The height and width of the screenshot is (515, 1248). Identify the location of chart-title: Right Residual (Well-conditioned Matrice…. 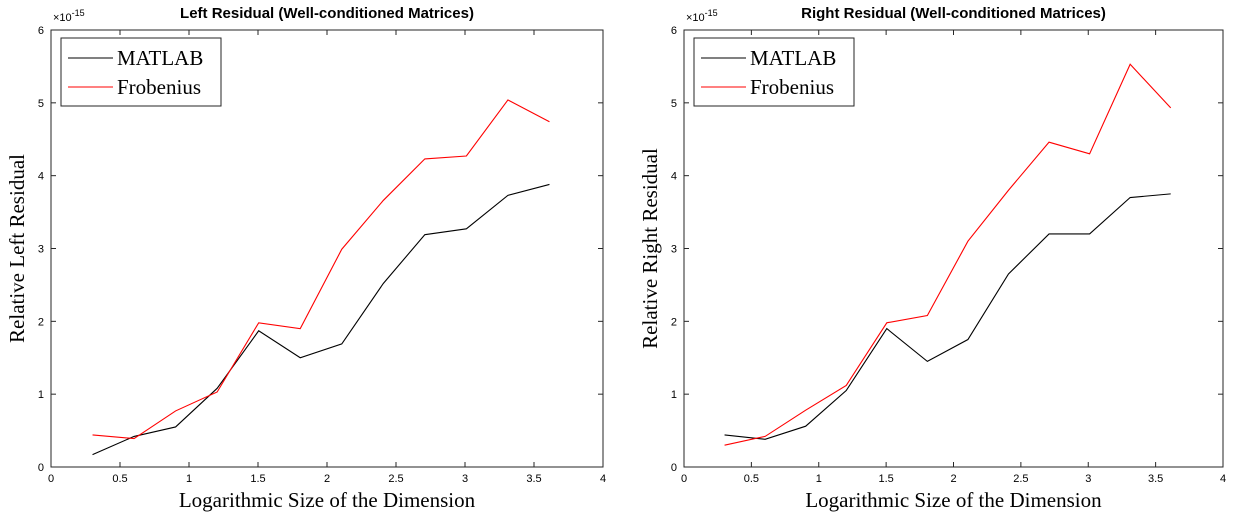
(953, 13).